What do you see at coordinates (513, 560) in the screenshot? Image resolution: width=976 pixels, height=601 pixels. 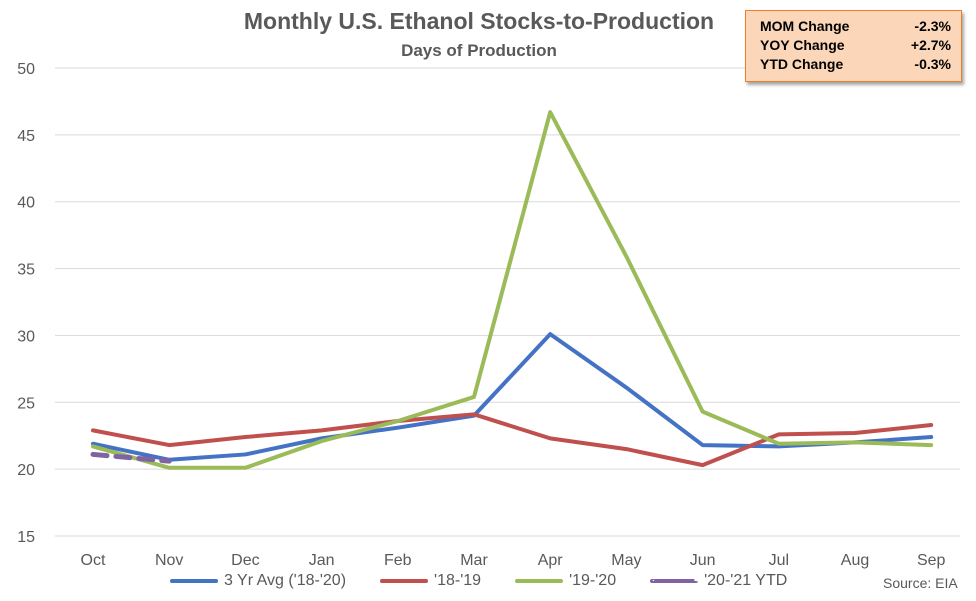 I see `x-axis-ticks: Oct Nov Dec Jan Feb Mar Apr May Jun Jul Aug Sep` at bounding box center [513, 560].